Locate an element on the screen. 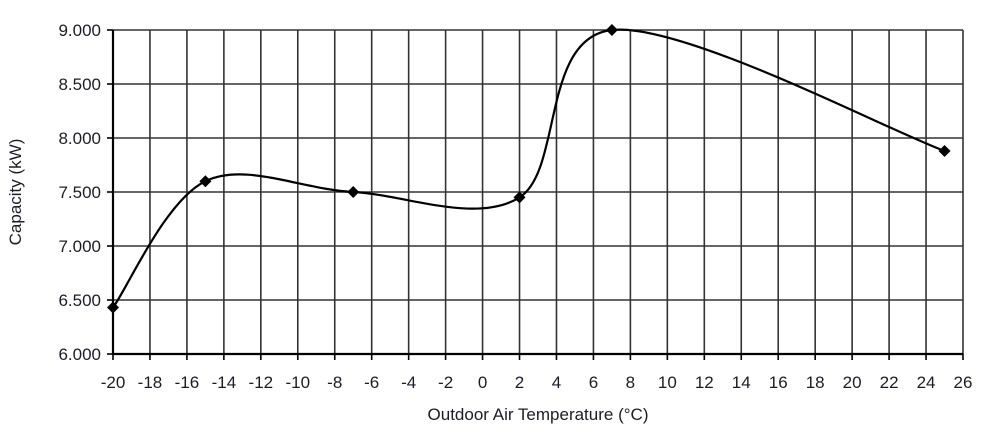  y-tick-label: 7.500 is located at coordinates (79, 192).